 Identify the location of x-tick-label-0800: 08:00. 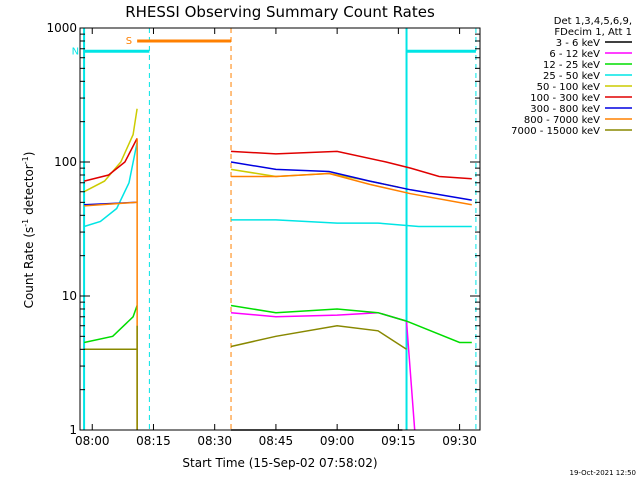
(92, 441).